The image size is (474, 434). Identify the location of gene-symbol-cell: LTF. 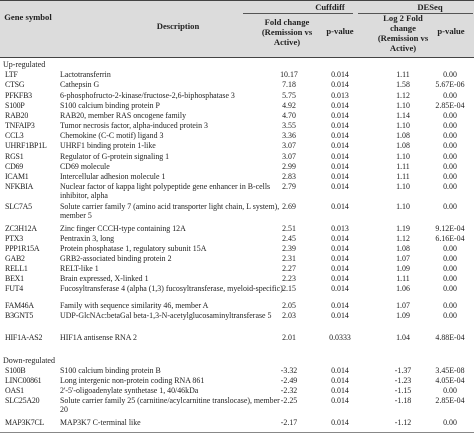
(11, 74).